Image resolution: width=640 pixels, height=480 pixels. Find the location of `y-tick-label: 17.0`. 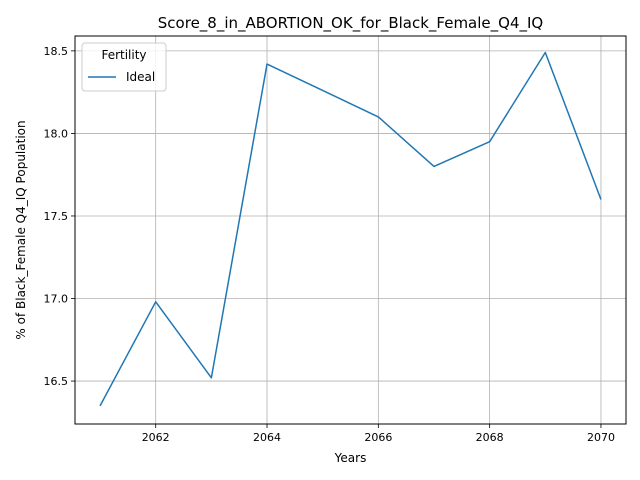

y-tick-label: 17.0 is located at coordinates (56, 299).